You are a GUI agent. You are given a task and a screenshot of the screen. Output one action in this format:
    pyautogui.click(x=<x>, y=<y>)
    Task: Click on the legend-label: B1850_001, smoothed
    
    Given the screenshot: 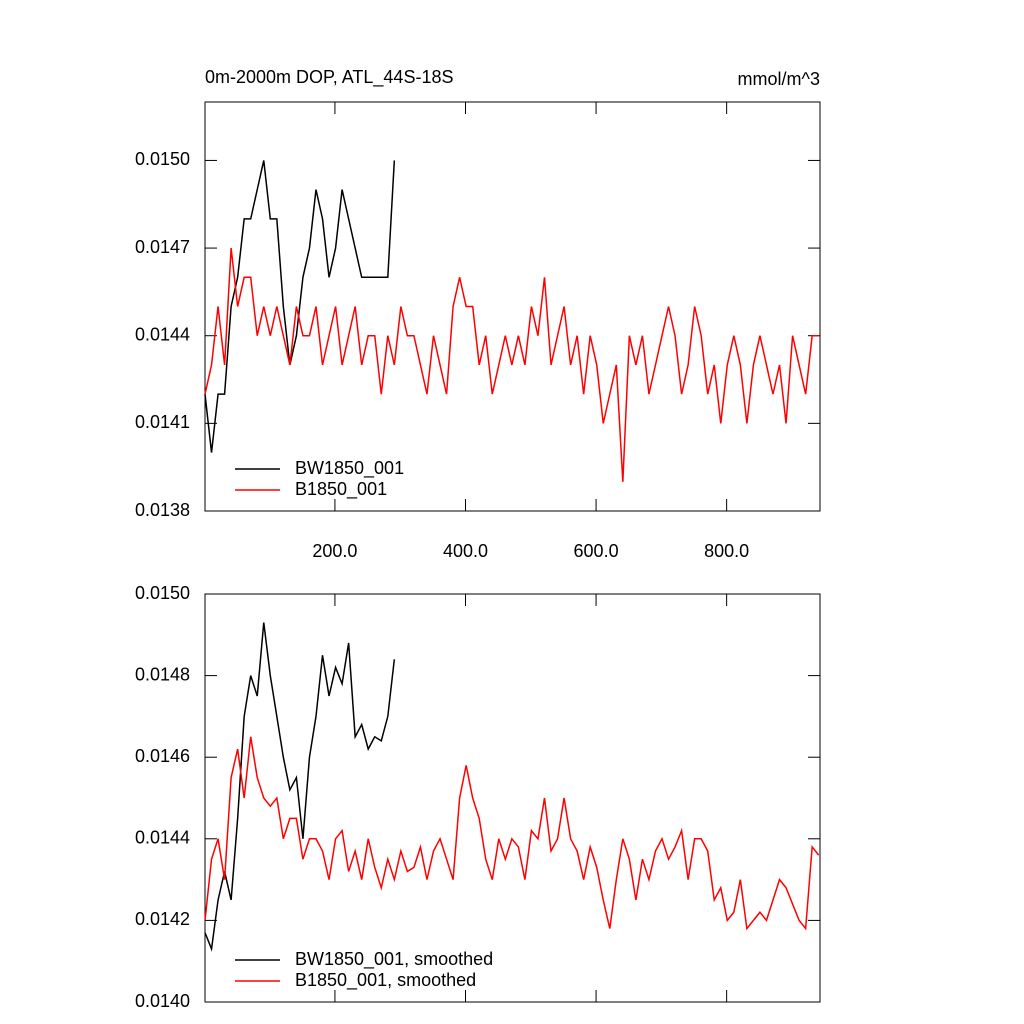 What is the action you would take?
    pyautogui.click(x=385, y=980)
    